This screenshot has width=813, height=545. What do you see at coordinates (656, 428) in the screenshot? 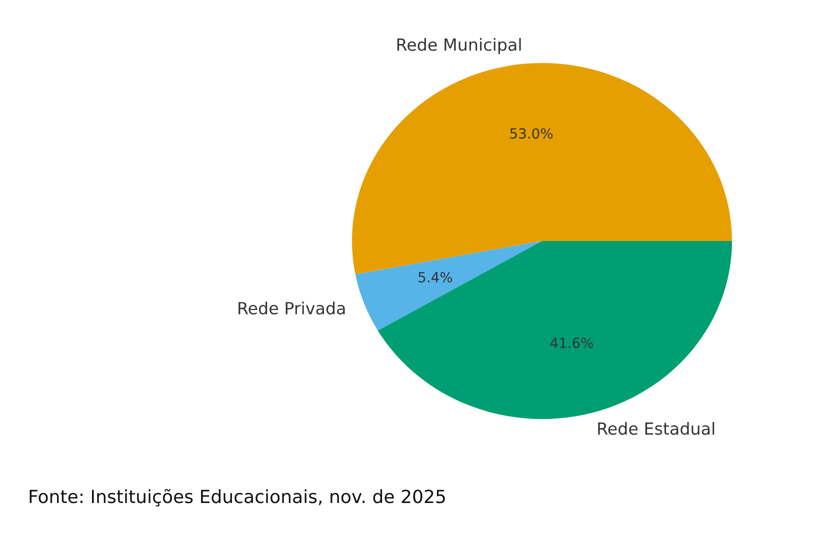
I see `slice-label: Rede Estadual` at bounding box center [656, 428].